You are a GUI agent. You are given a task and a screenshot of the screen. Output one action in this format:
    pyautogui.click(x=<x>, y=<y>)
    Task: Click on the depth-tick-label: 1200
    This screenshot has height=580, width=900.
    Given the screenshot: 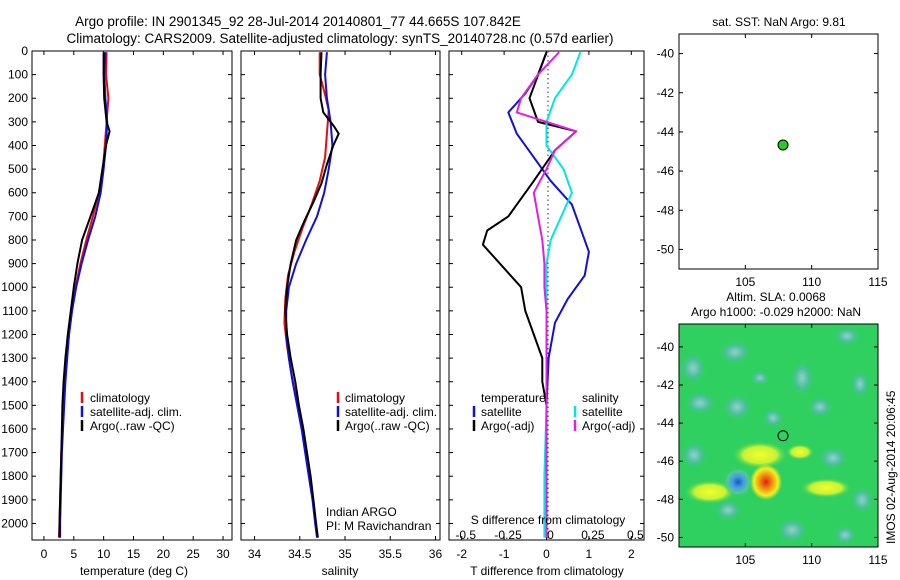 What is the action you would take?
    pyautogui.click(x=14, y=334)
    